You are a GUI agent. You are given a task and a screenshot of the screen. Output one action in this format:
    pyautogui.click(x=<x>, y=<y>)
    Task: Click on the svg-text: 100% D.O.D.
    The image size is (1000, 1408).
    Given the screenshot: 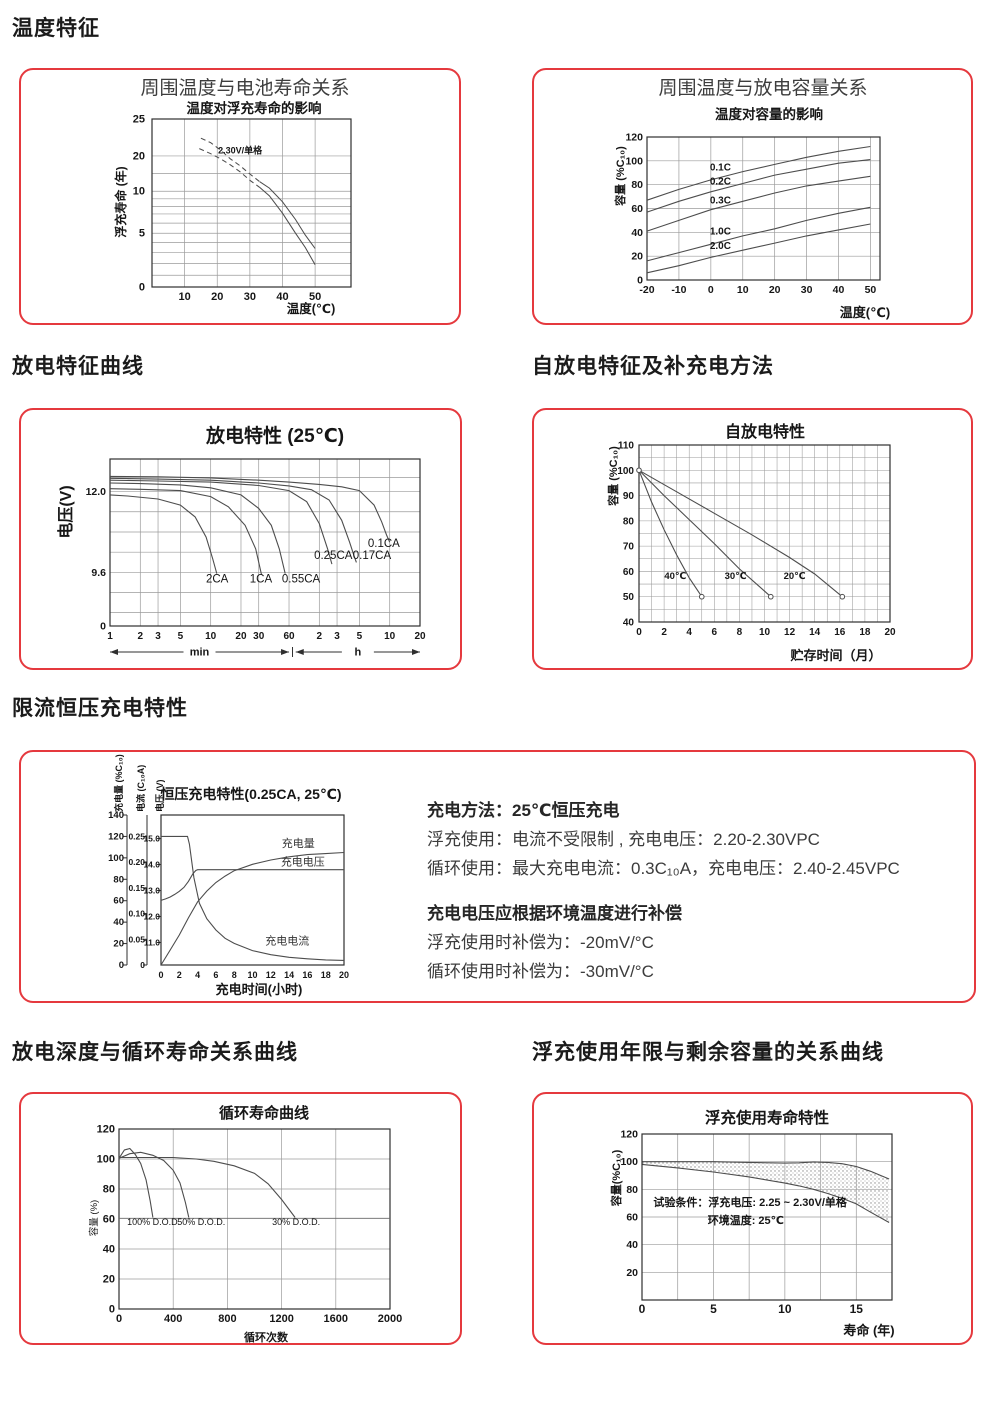 What is the action you would take?
    pyautogui.click(x=153, y=1222)
    